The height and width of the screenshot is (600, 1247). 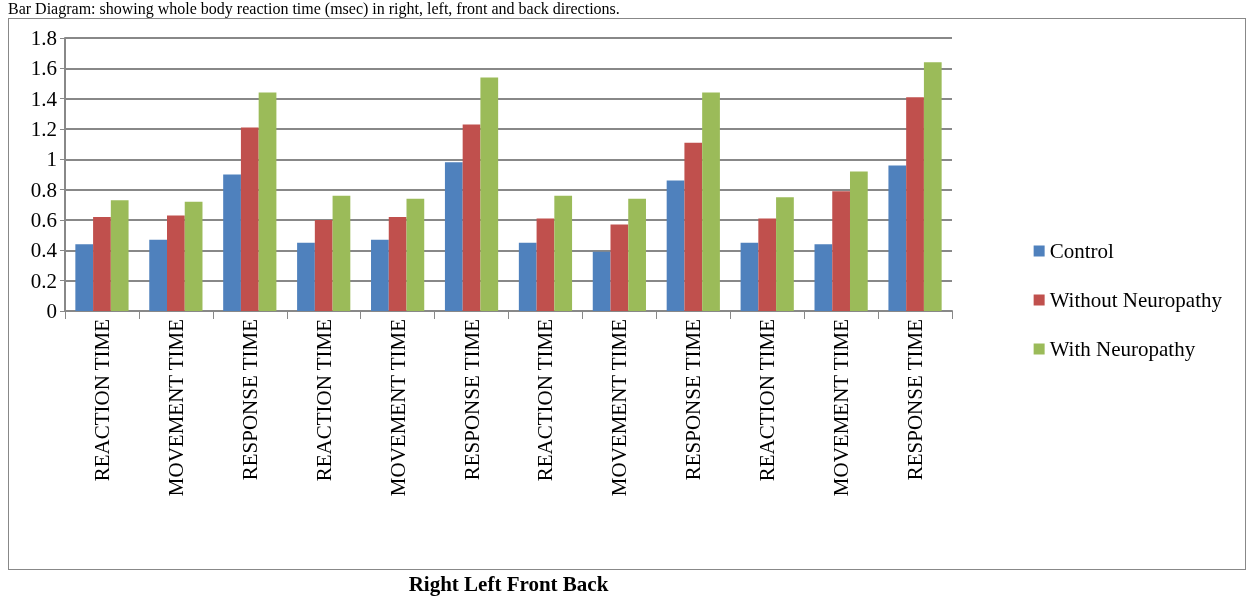 What do you see at coordinates (1081, 251) in the screenshot?
I see `legend-label: Control` at bounding box center [1081, 251].